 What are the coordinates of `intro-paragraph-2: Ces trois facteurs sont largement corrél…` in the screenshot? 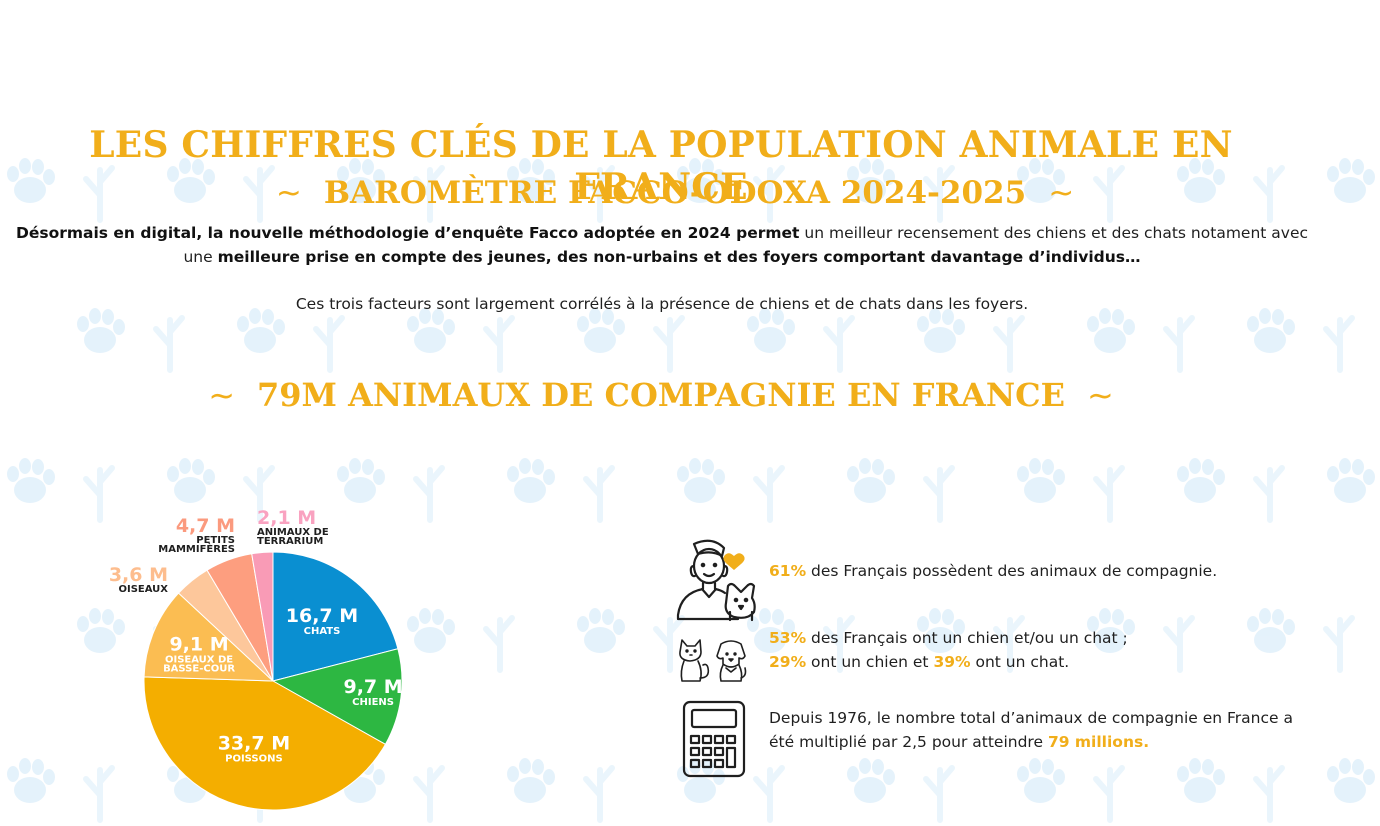 It's located at (662, 304).